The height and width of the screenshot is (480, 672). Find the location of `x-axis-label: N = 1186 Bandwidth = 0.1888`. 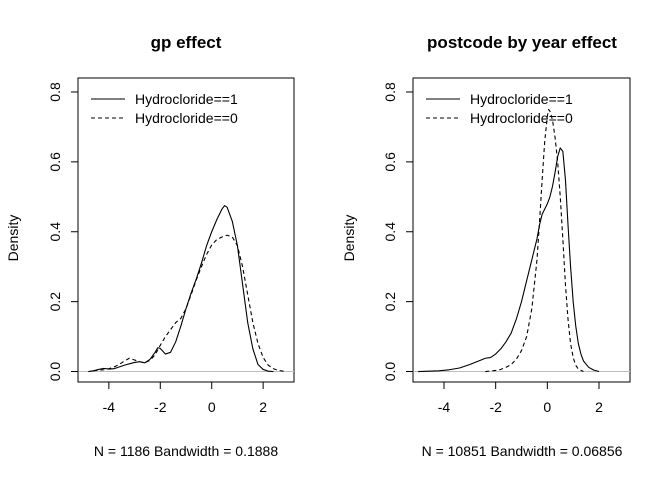

x-axis-label: N = 1186 Bandwidth = 0.1888 is located at coordinates (186, 451).